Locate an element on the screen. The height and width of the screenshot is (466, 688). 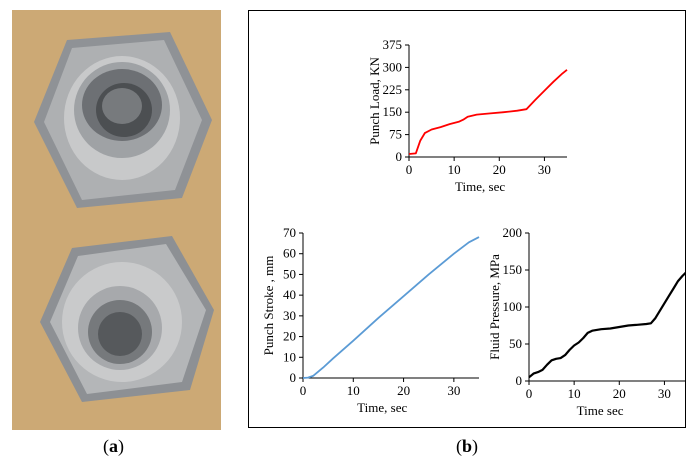
load-ytick-label: 300 is located at coordinates (393, 66).